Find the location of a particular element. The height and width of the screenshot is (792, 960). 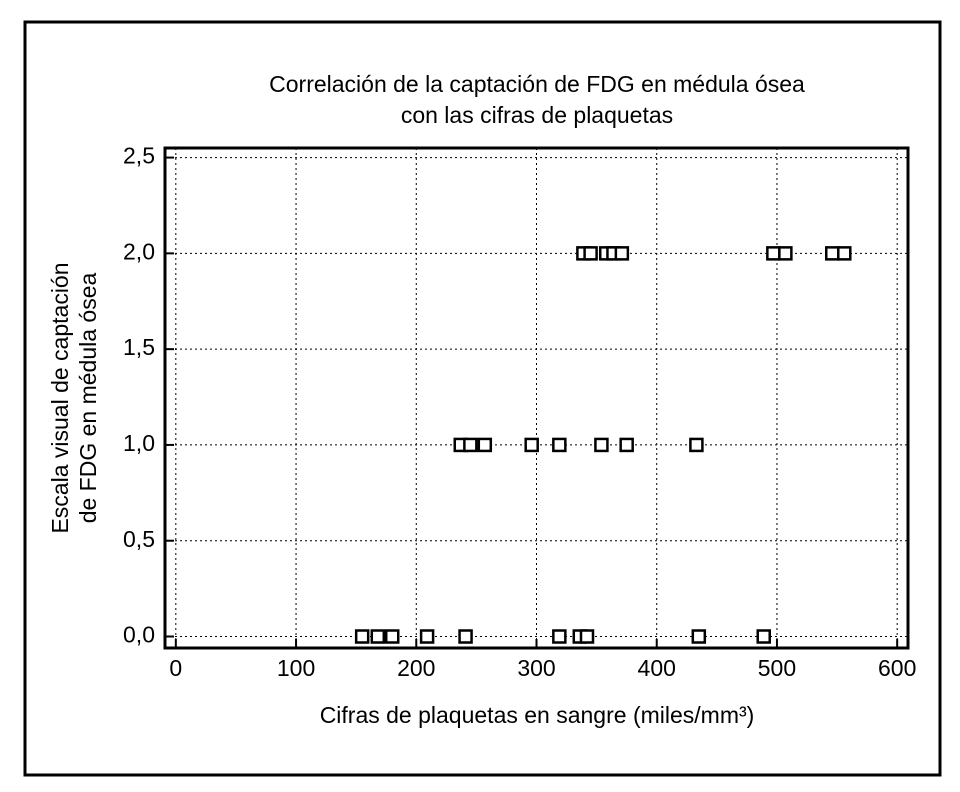

chart-title: con las cifras de plaquetas is located at coordinates (537, 115).